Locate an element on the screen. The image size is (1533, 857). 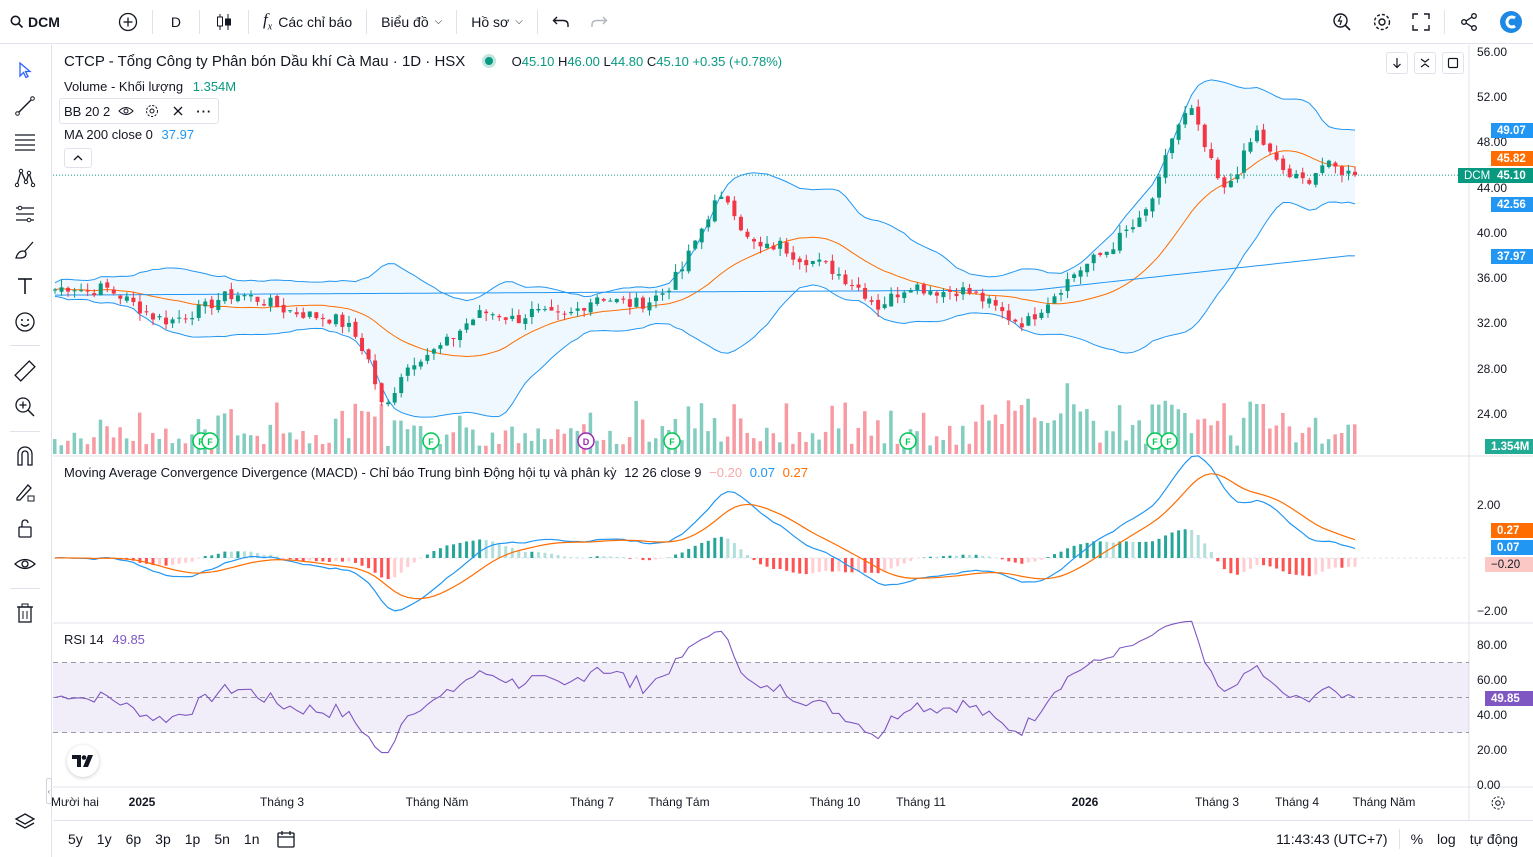
cursor-tool is located at coordinates (25, 70).